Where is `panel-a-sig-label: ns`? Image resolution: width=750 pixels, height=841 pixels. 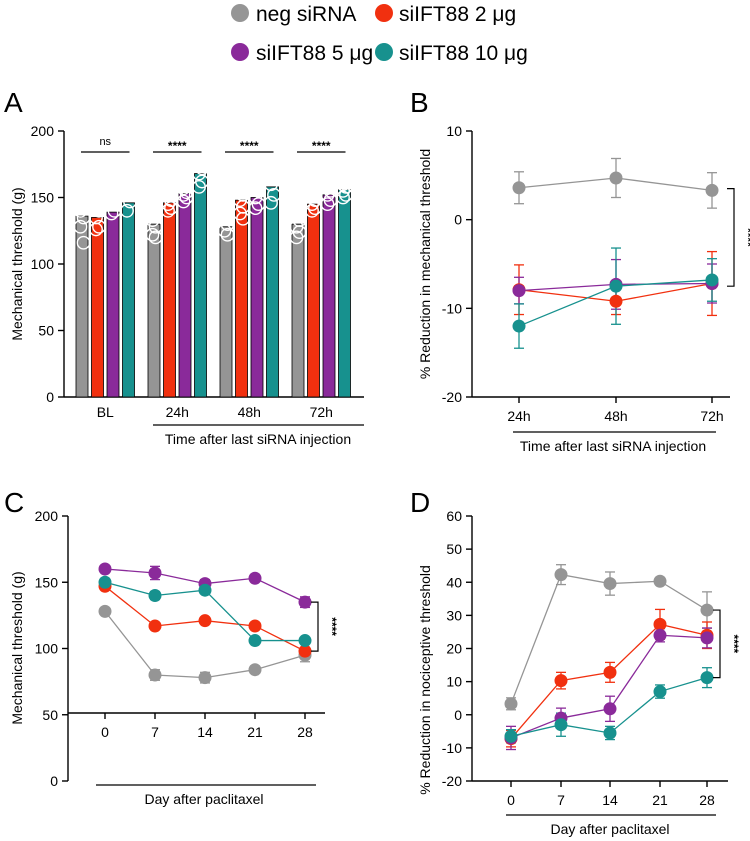
panel-a-sig-label: ns is located at coordinates (105, 142).